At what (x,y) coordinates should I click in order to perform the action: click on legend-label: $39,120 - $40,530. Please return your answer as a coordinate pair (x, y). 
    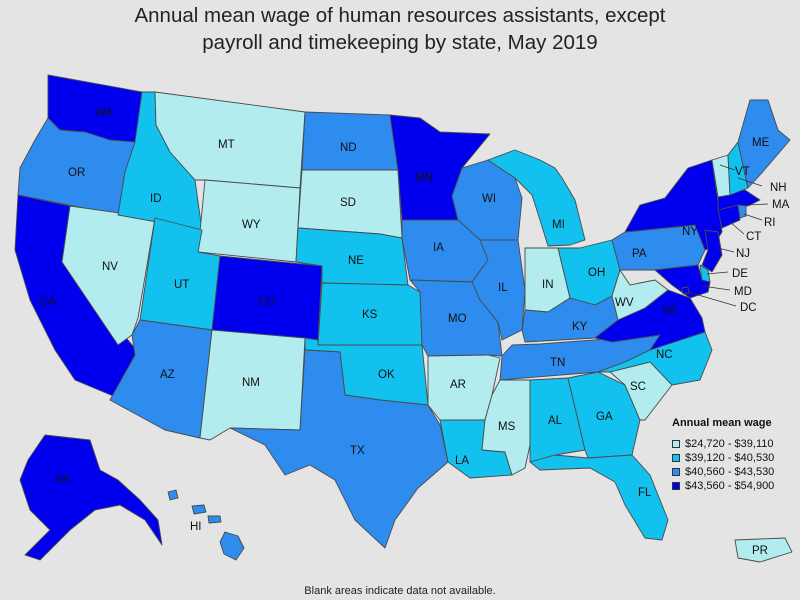
    Looking at the image, I should click on (730, 458).